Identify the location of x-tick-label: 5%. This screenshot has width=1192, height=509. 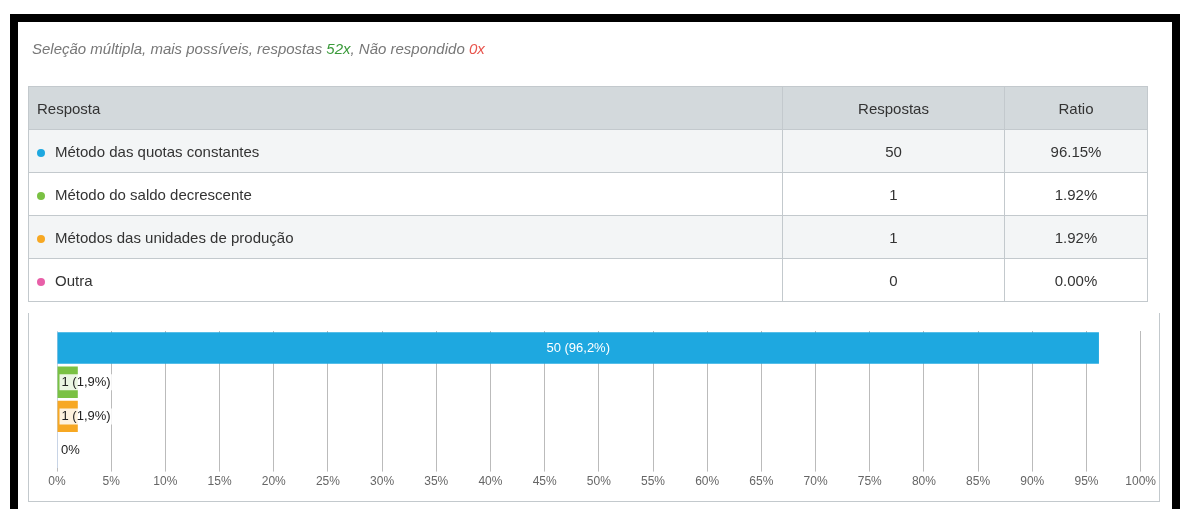
(111, 481).